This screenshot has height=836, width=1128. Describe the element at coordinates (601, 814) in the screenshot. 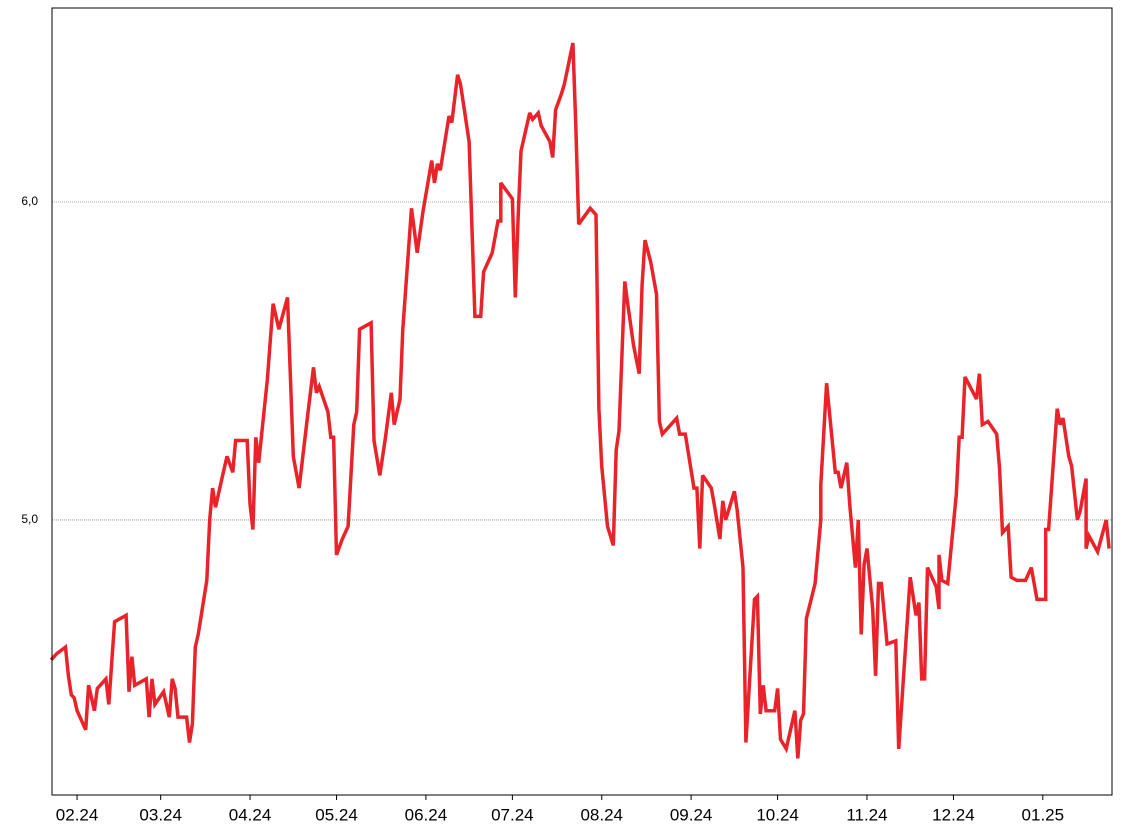

I see `x-tick-label: 08.24` at that location.